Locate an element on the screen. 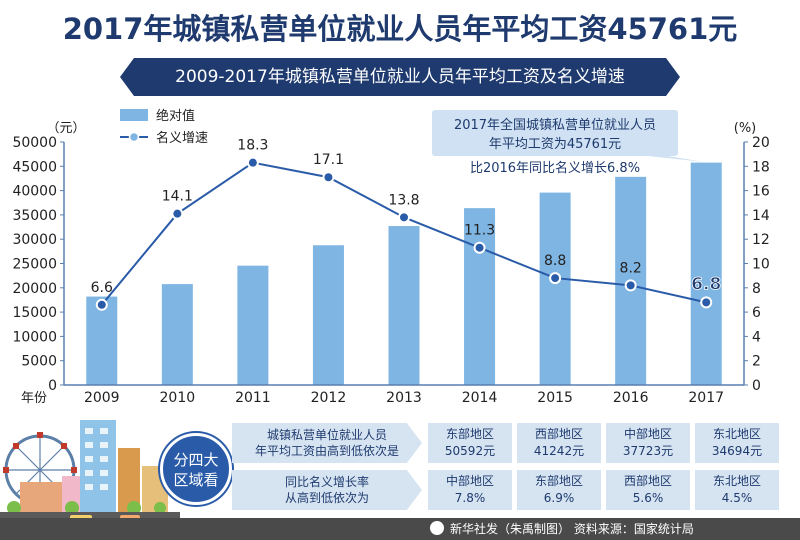 The height and width of the screenshot is (540, 800). bar-2014 is located at coordinates (480, 296).